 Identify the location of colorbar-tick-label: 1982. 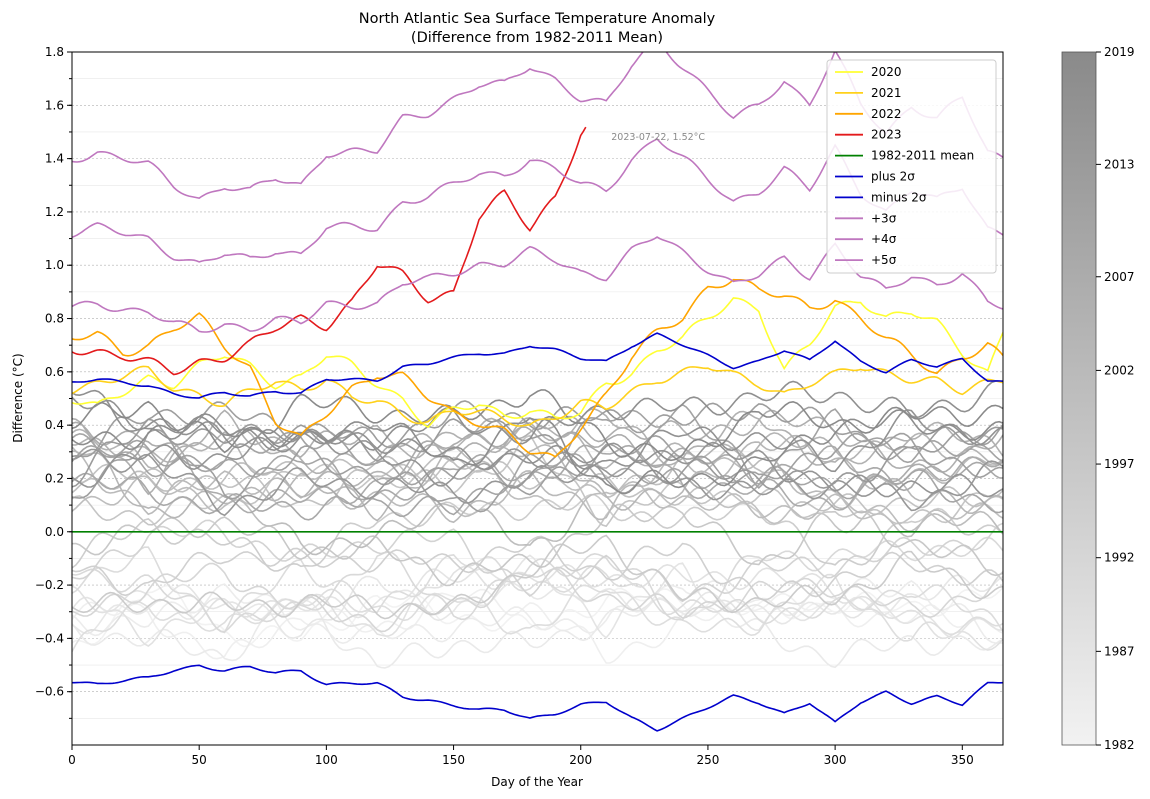
(1119, 745).